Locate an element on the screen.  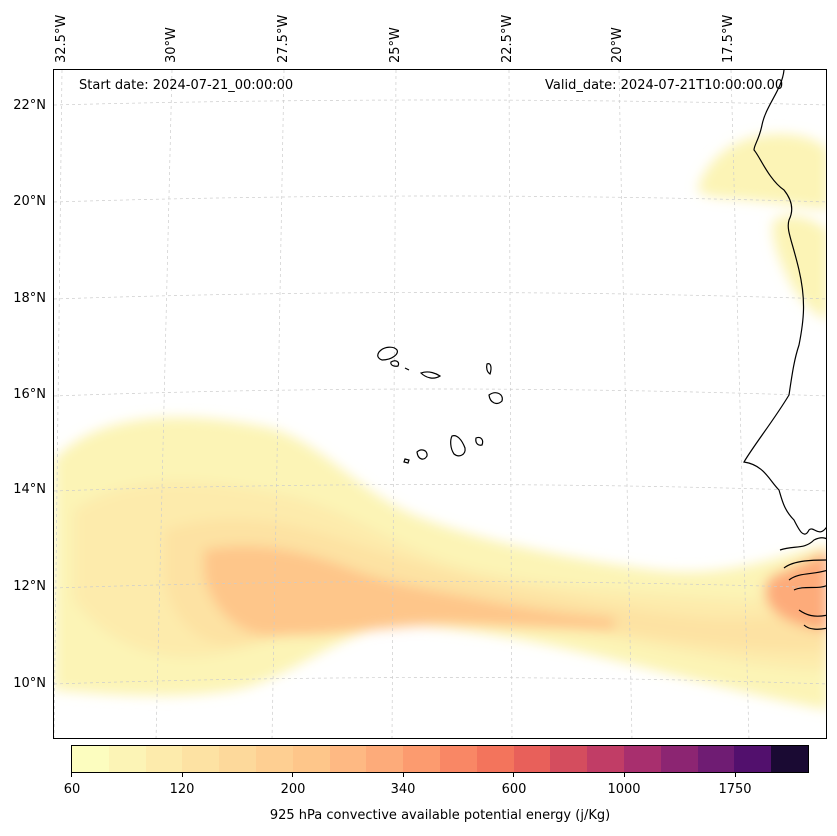
lat-label-14: 14°N is located at coordinates (29, 489).